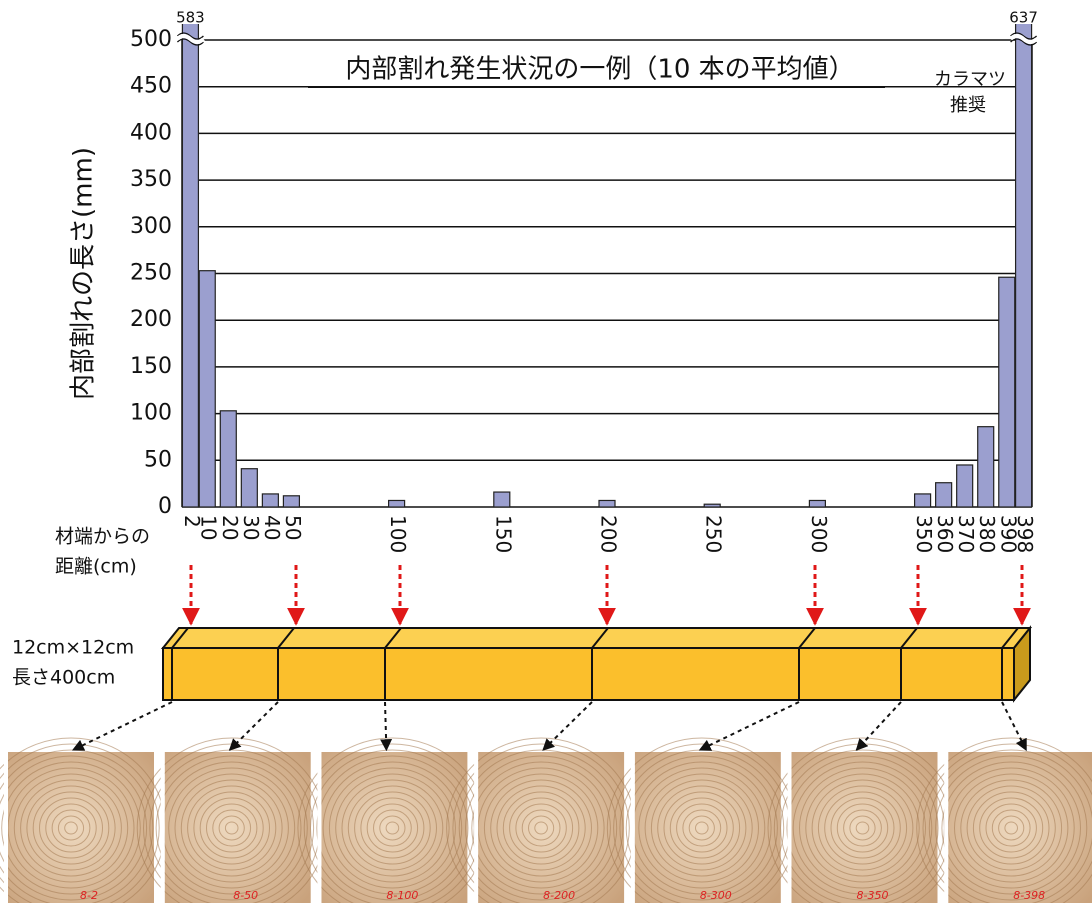 This screenshot has width=1092, height=907. What do you see at coordinates (596, 664) in the screenshot?
I see `beam` at bounding box center [596, 664].